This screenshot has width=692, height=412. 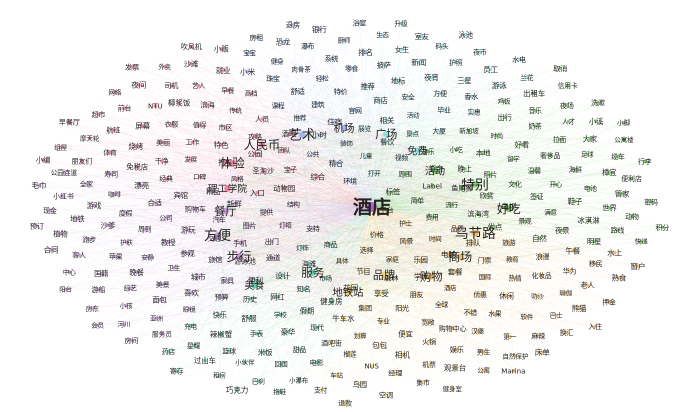 I want to click on node-label: 人员, so click(x=262, y=118).